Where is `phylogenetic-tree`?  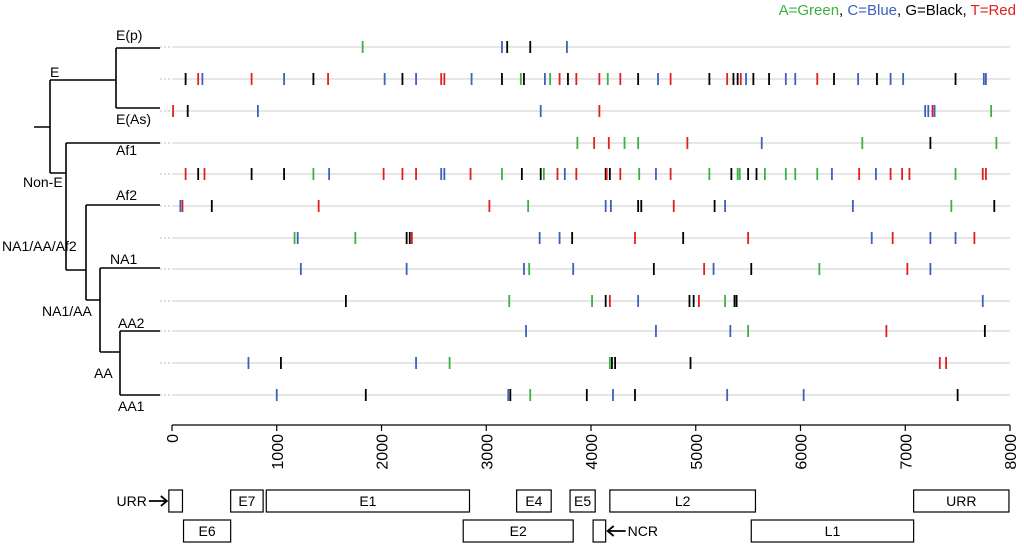 phylogenetic-tree is located at coordinates (97, 221).